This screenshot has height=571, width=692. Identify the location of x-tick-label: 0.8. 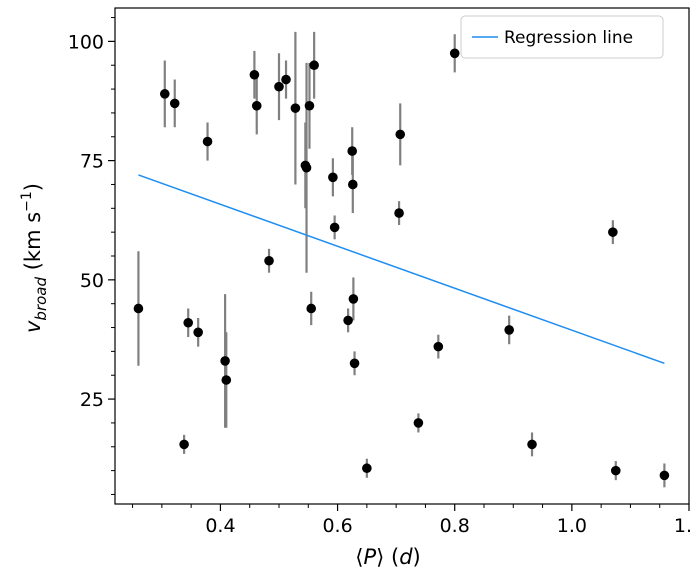
(455, 526).